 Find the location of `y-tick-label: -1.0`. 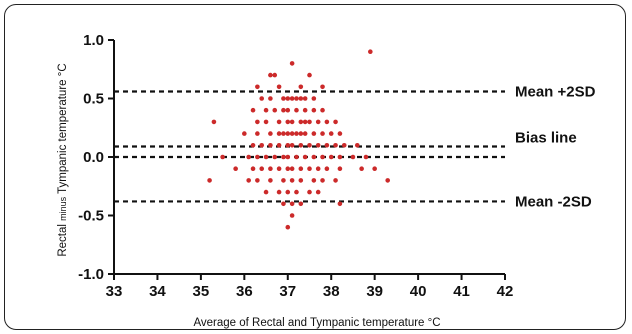

y-tick-label: -1.0 is located at coordinates (91, 274).